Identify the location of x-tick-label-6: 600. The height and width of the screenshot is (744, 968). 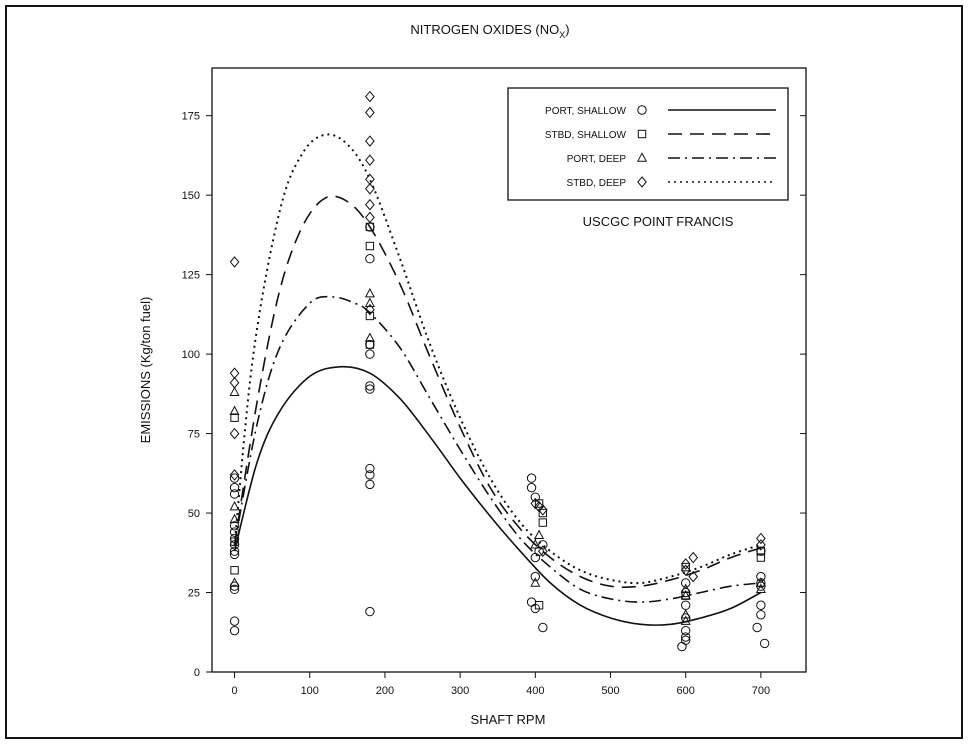
(686, 691).